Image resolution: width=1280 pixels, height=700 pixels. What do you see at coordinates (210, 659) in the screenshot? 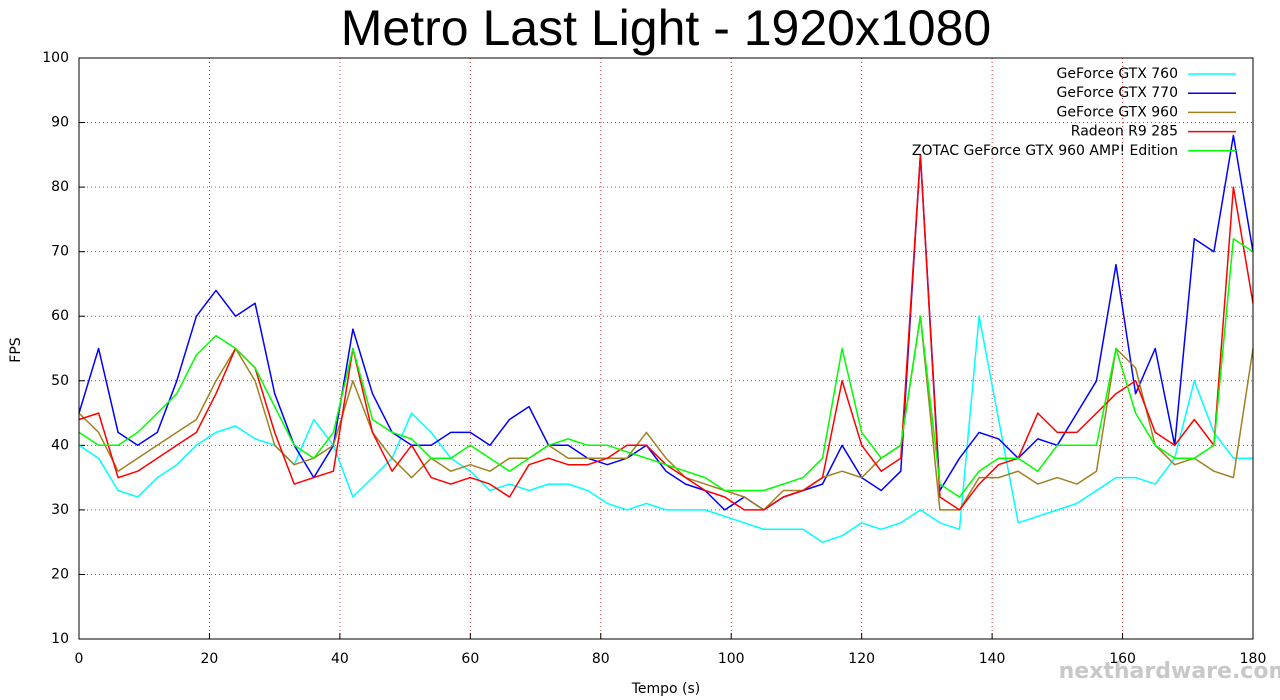
I see `x-tick-label: 20` at bounding box center [210, 659].